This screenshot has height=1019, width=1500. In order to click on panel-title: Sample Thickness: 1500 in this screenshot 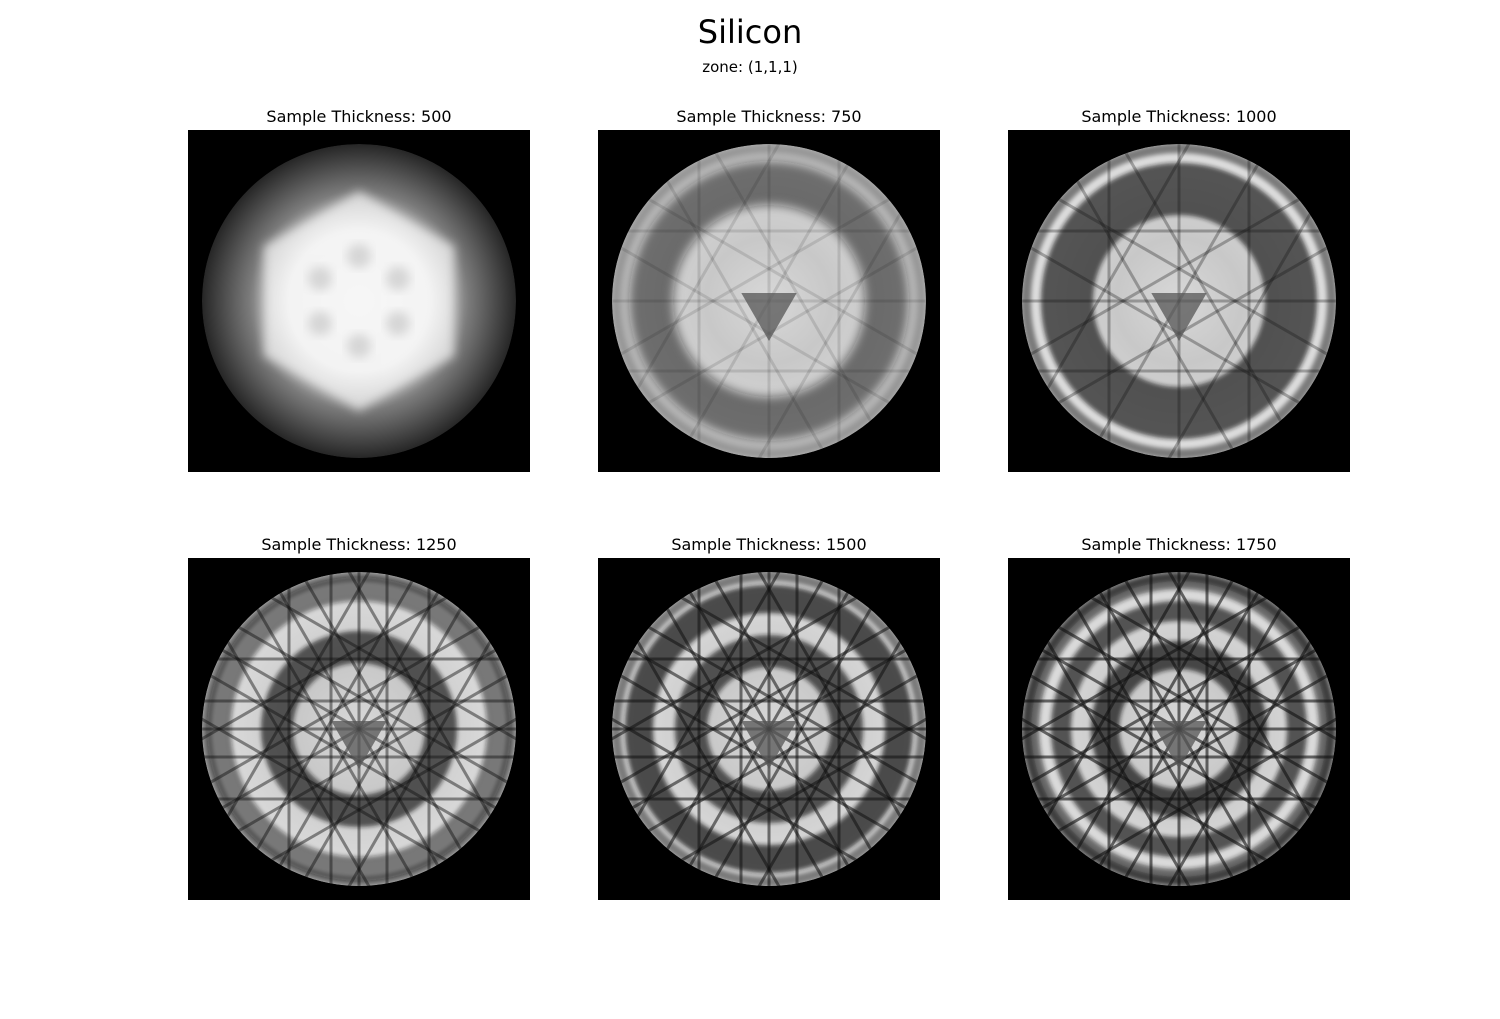, I will do `click(769, 544)`.